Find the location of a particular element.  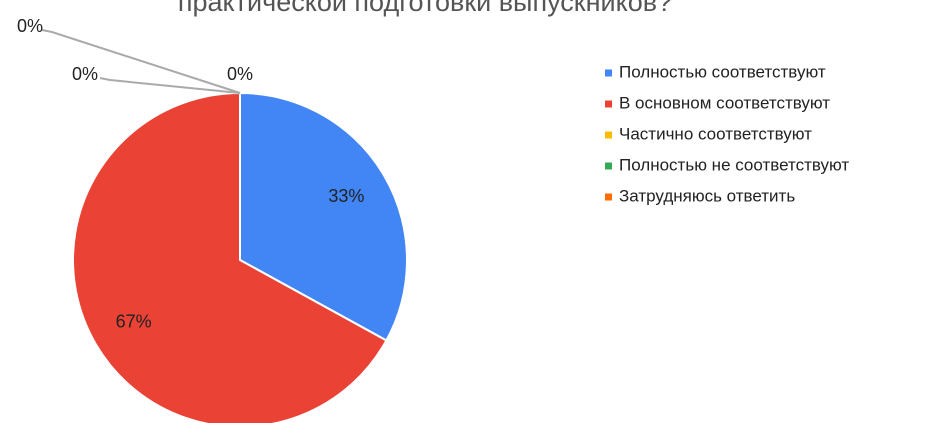

legend-label: Полностью соответствуют is located at coordinates (722, 71).